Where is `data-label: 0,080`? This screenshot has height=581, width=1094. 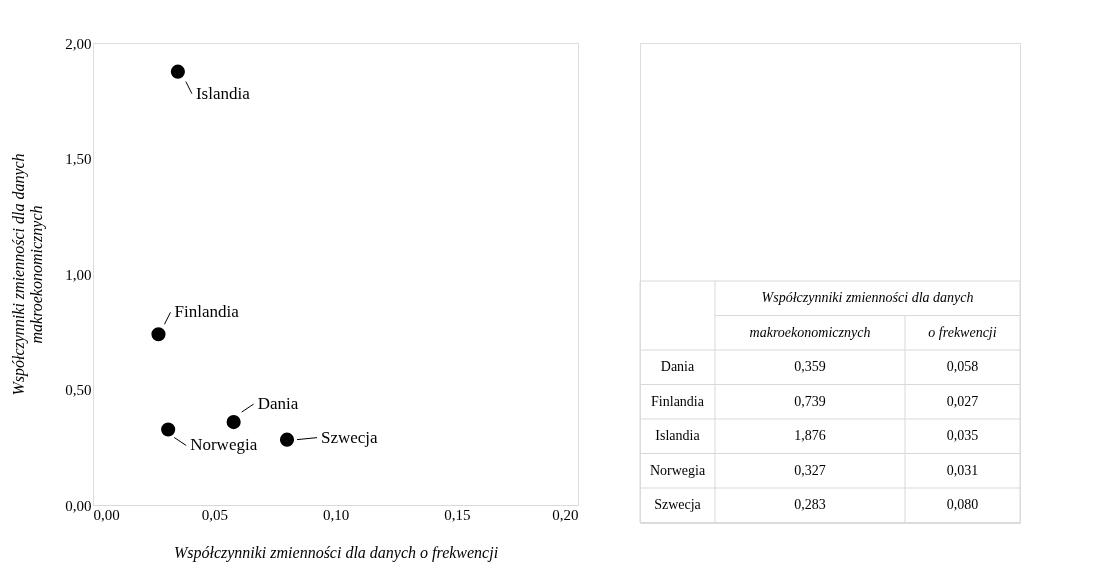
data-label: 0,080 is located at coordinates (962, 505).